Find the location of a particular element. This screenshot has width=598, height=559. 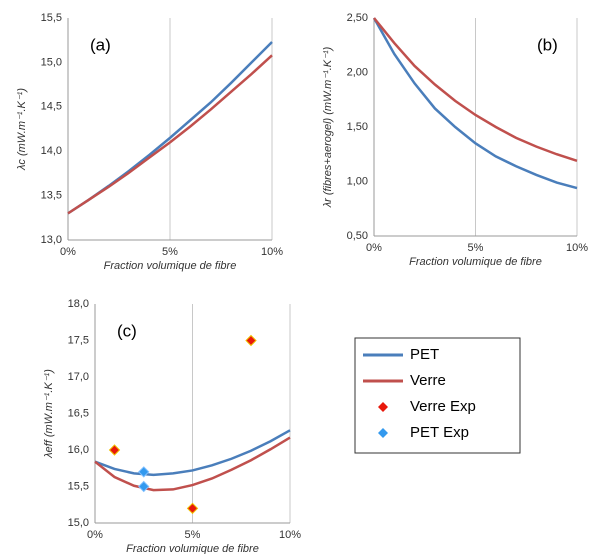

legend-label: PET Exp is located at coordinates (439, 432).